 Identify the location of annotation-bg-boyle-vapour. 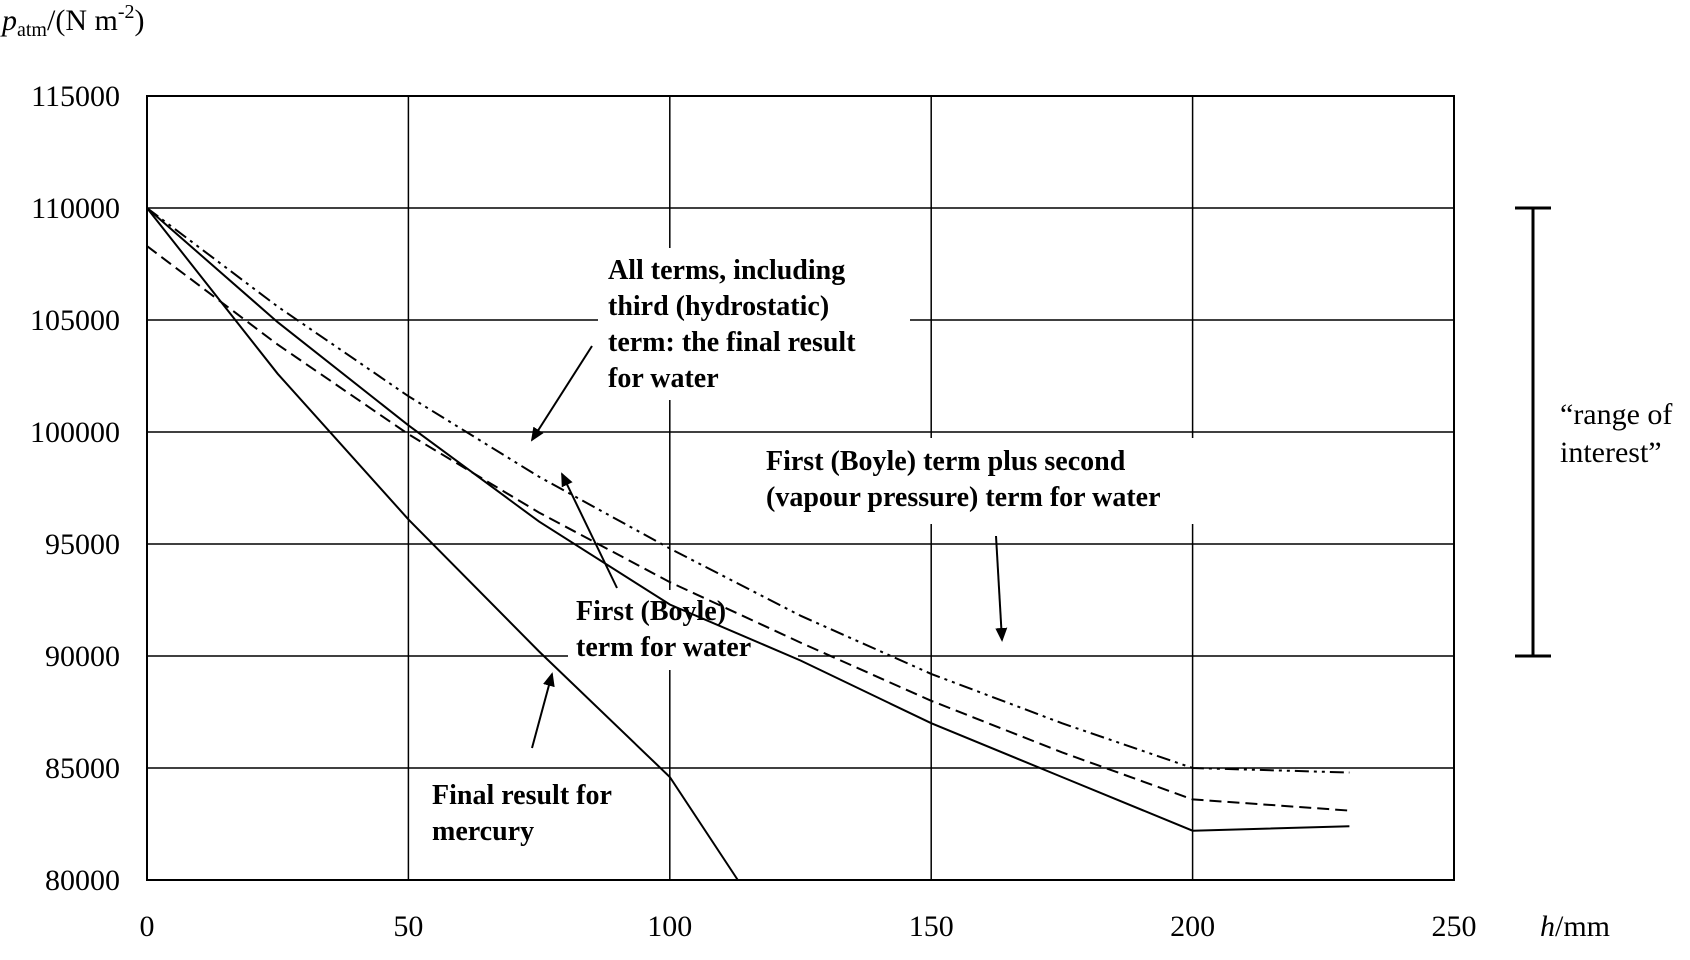
(976, 481).